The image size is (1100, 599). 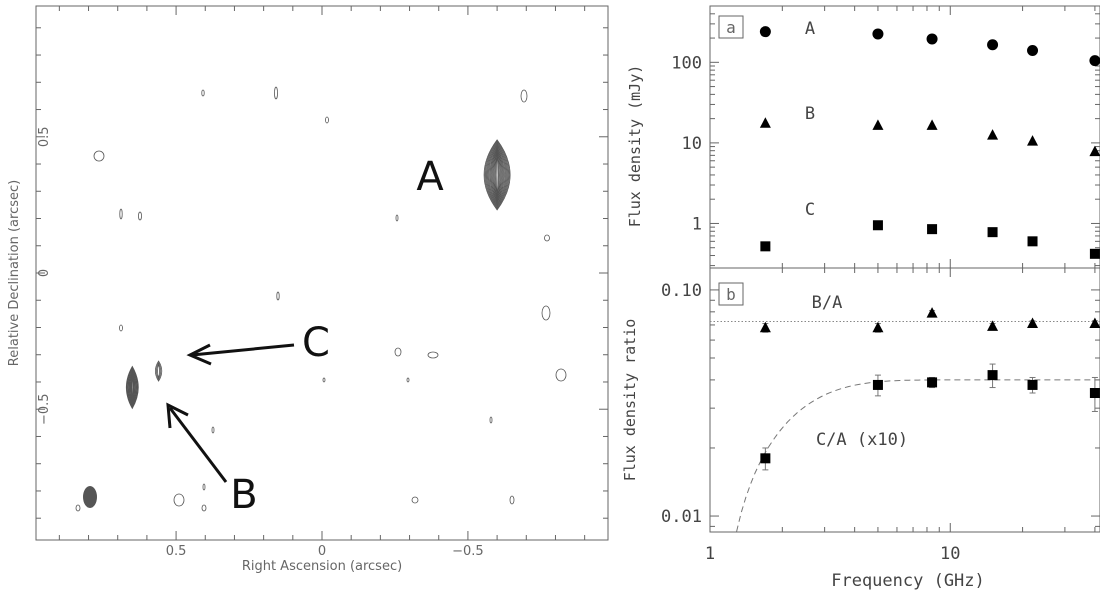 What do you see at coordinates (908, 581) in the screenshot?
I see `panel-b-xlabel: Frequency (GHz)` at bounding box center [908, 581].